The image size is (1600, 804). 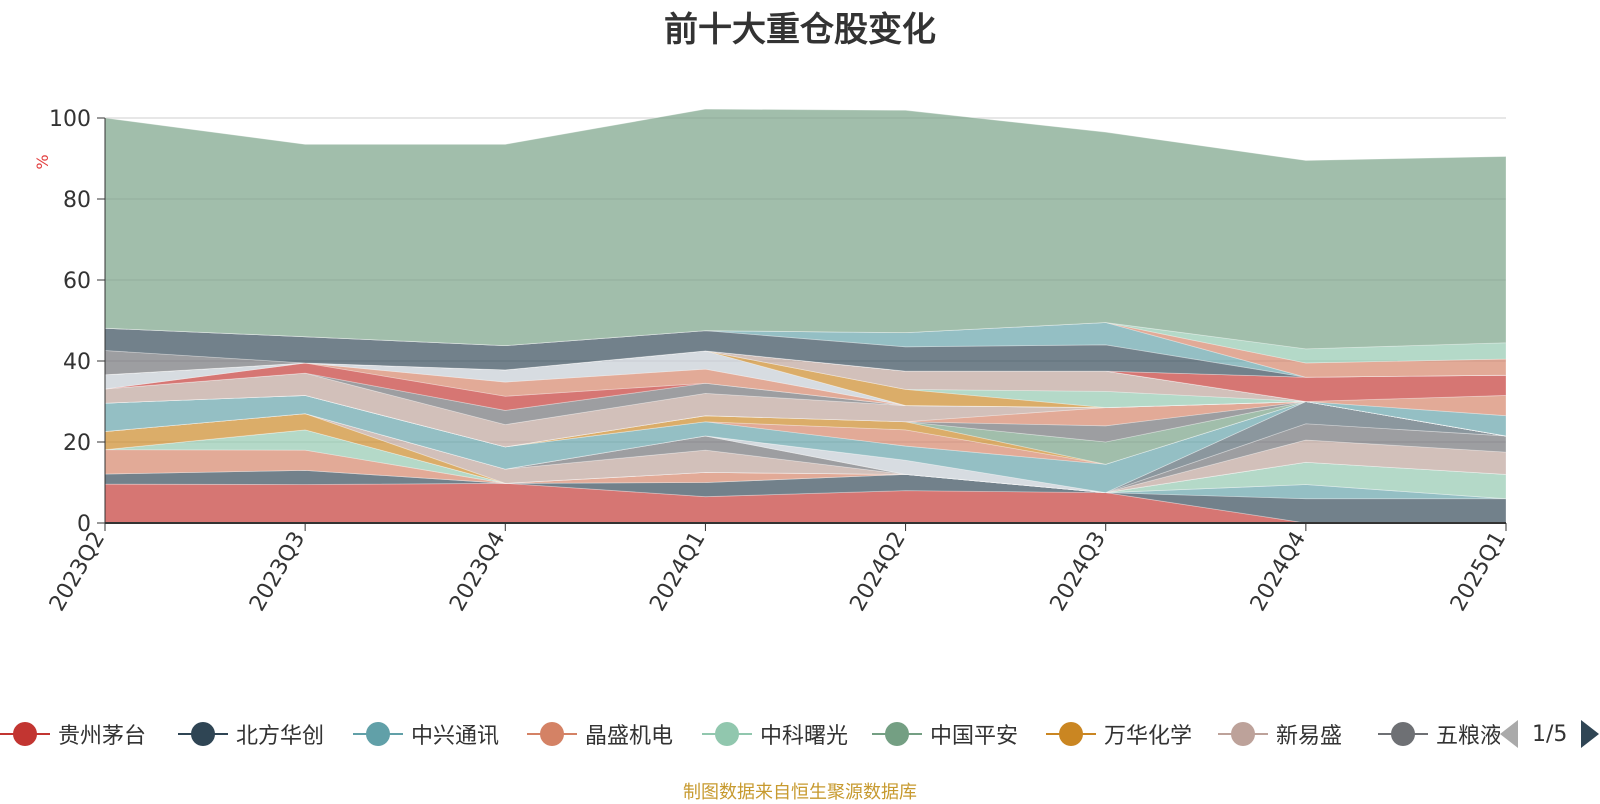 I want to click on y-tick-label: 60, so click(x=77, y=281).